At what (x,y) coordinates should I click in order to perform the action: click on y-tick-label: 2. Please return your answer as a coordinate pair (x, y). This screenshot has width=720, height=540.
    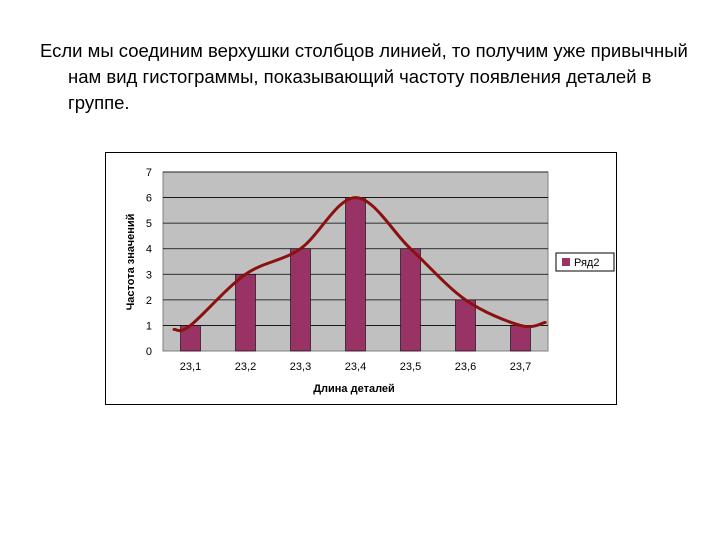
    Looking at the image, I should click on (149, 301).